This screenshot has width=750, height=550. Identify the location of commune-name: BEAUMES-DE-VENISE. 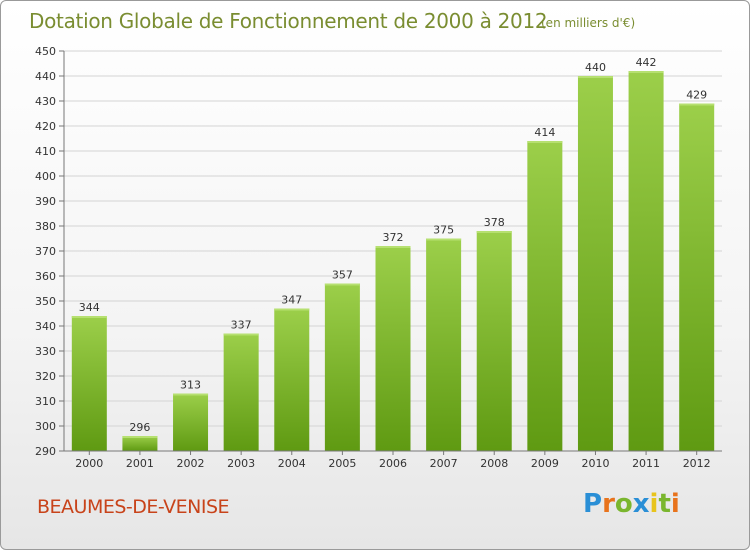
(133, 507).